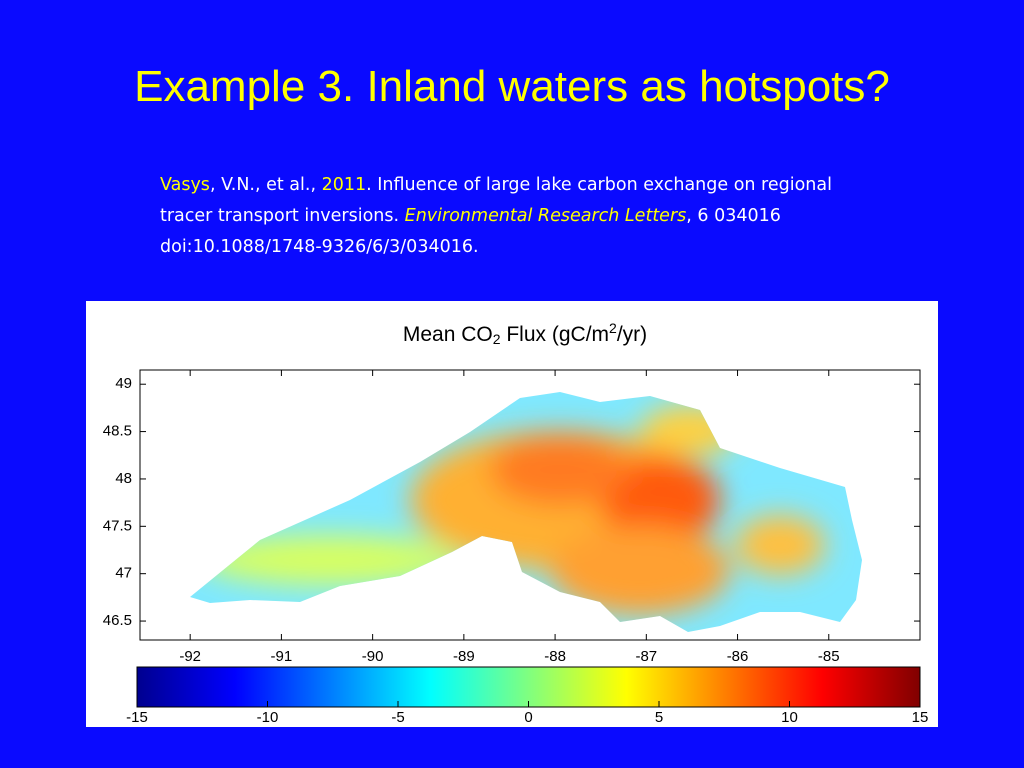  Describe the element at coordinates (117, 431) in the screenshot. I see `y-tick-label: 48.5` at that location.